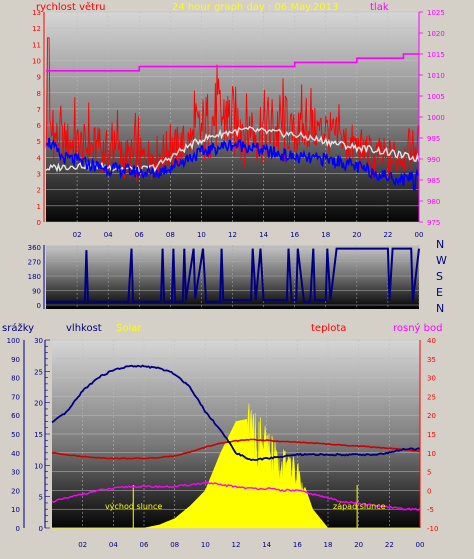 This screenshot has width=474, height=559. I want to click on pressure-y-tick: 975, so click(433, 223).